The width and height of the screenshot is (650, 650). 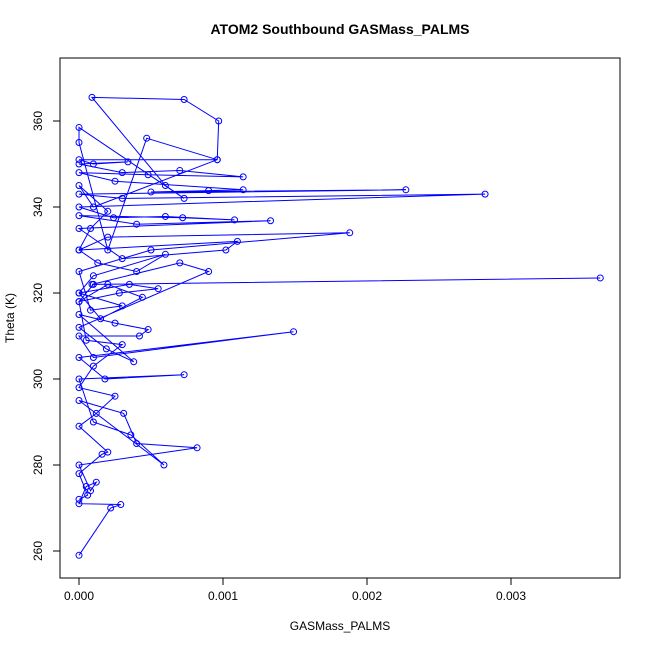 What do you see at coordinates (511, 596) in the screenshot?
I see `x-tick-label: 0.003` at bounding box center [511, 596].